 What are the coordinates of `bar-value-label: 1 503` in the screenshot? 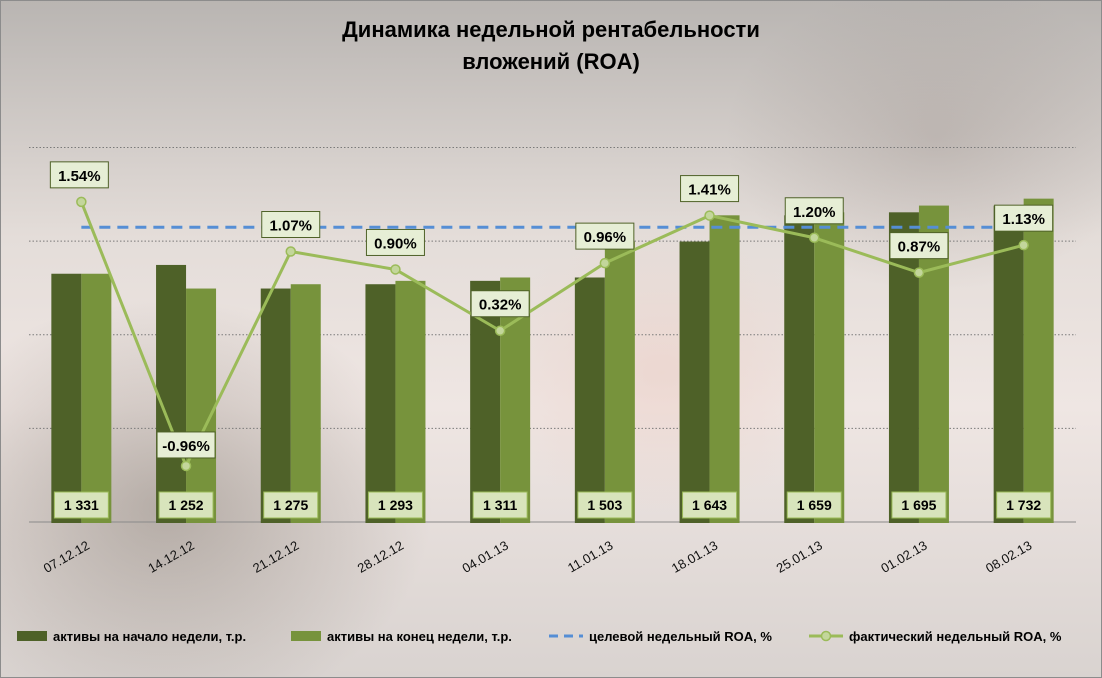 It's located at (604, 505).